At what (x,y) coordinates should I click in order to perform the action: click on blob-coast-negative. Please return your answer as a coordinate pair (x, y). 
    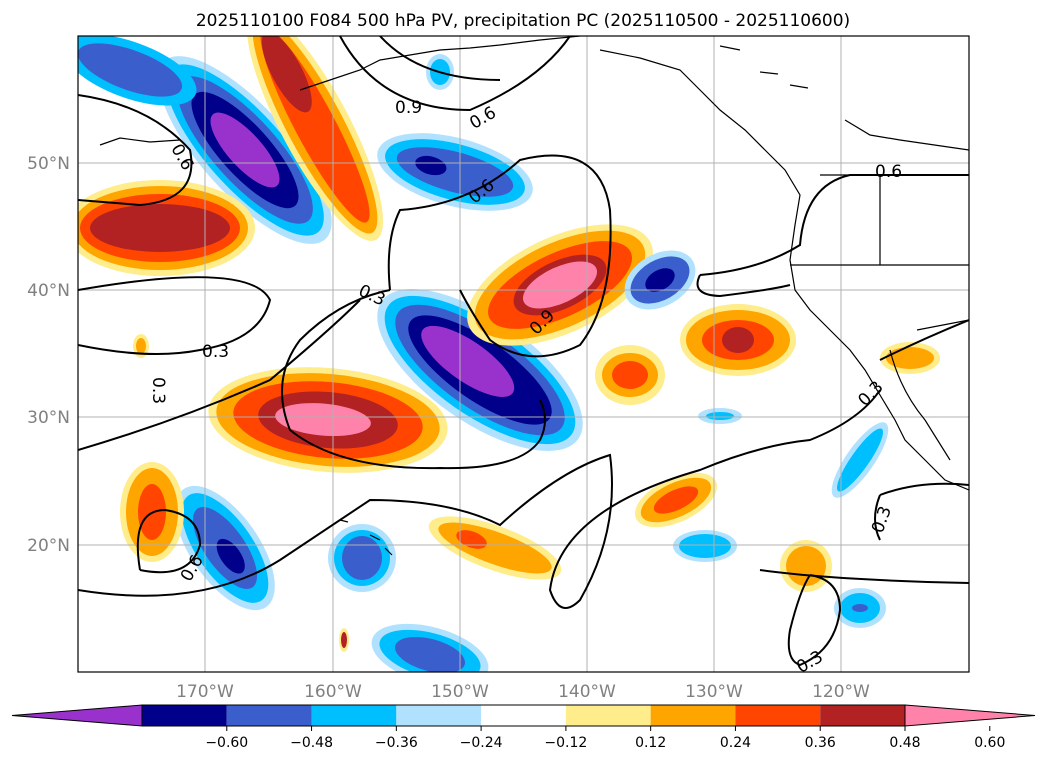
    Looking at the image, I should click on (860, 460).